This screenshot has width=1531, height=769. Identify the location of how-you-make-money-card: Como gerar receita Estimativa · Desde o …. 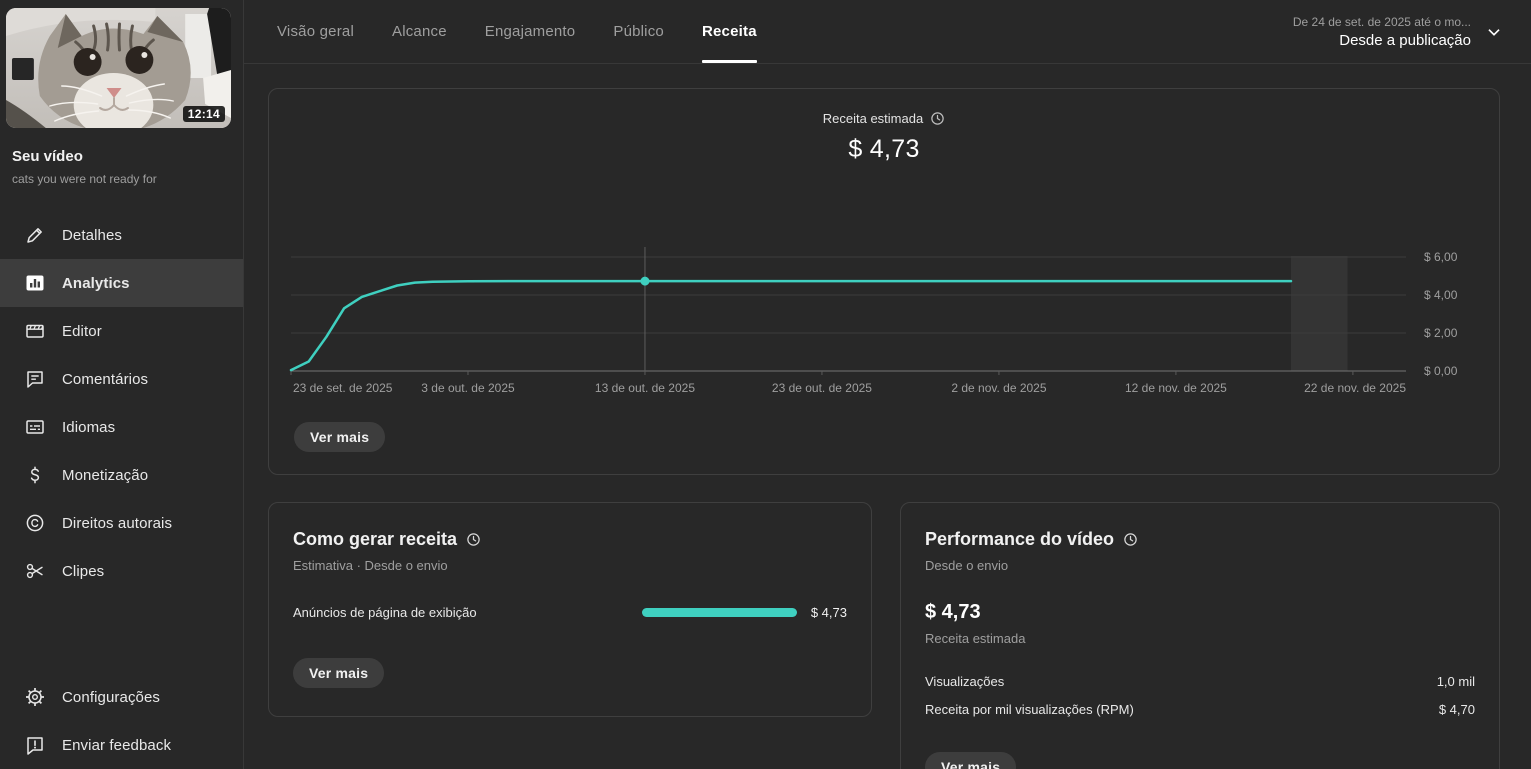
(570, 609).